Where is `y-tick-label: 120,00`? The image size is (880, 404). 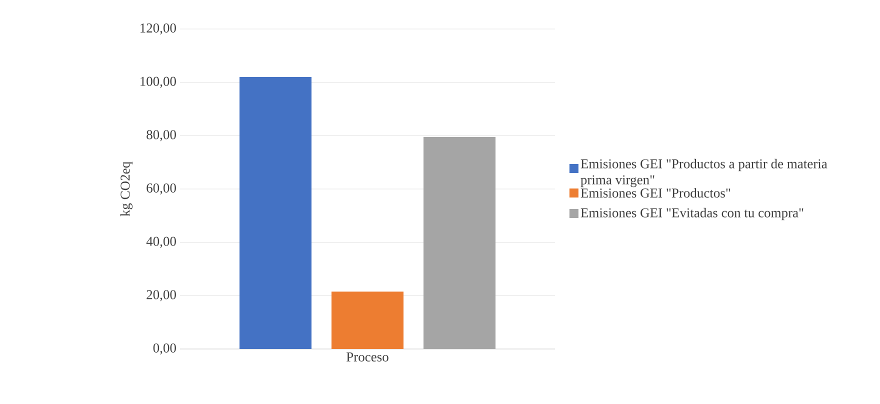 y-tick-label: 120,00 is located at coordinates (158, 29).